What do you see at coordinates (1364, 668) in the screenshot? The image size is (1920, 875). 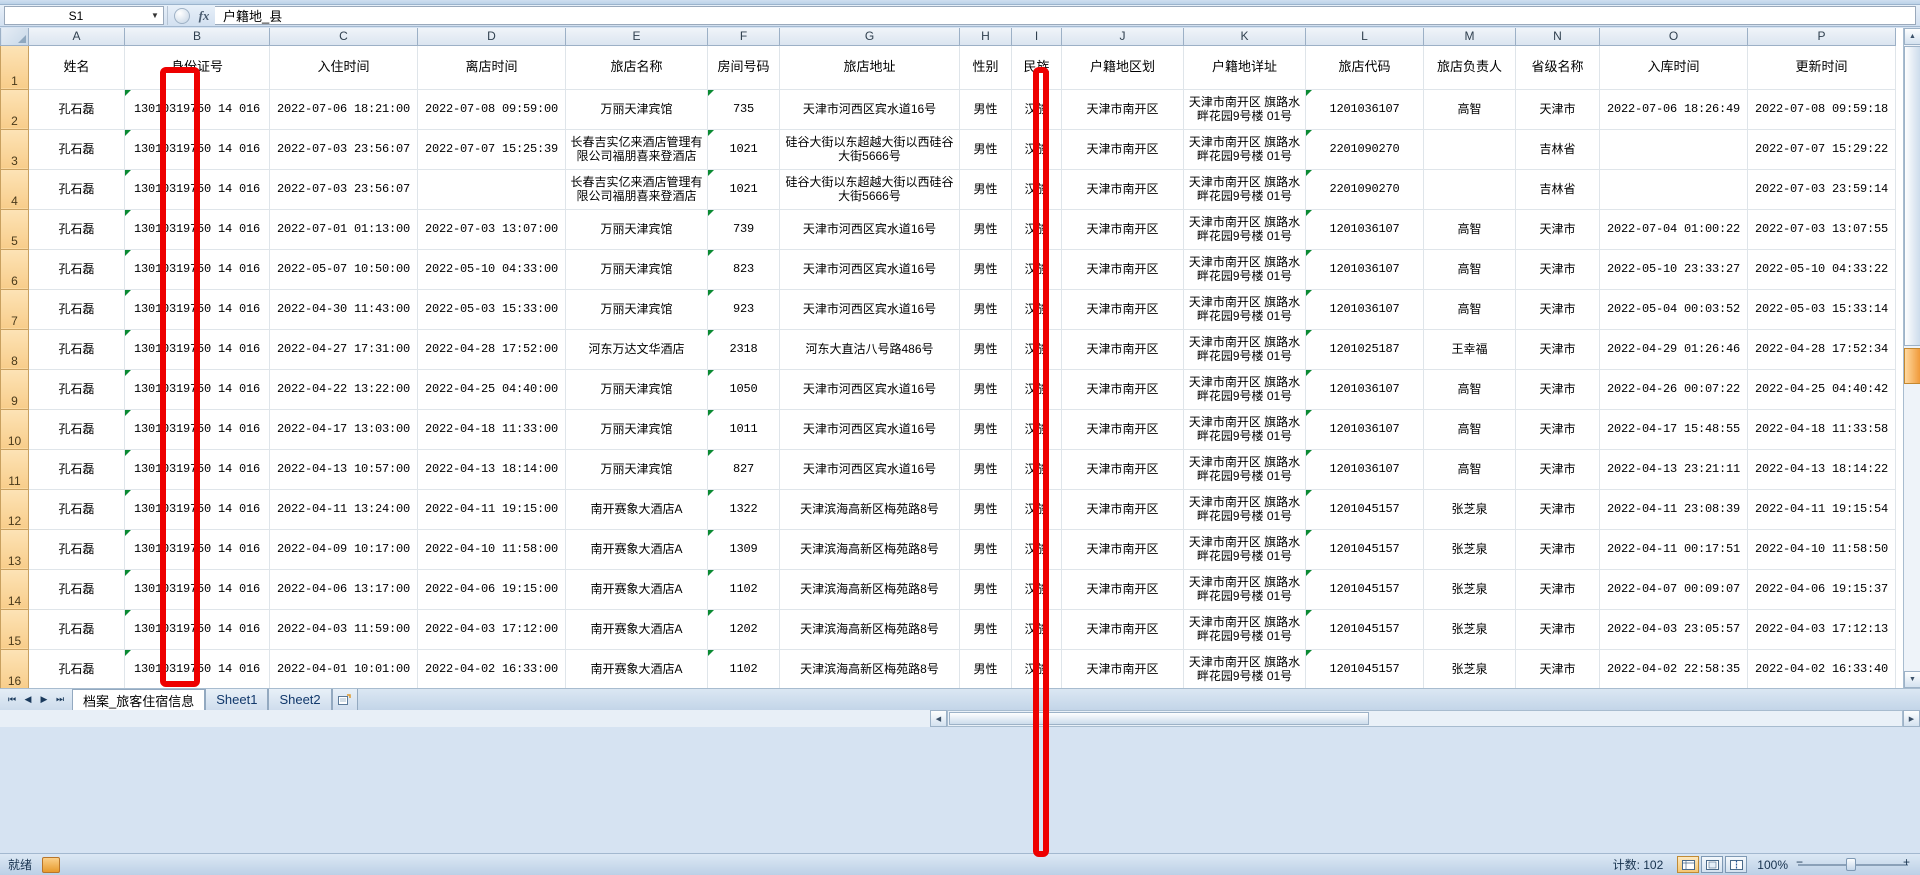 I see `cell-l16: 1201045157` at bounding box center [1364, 668].